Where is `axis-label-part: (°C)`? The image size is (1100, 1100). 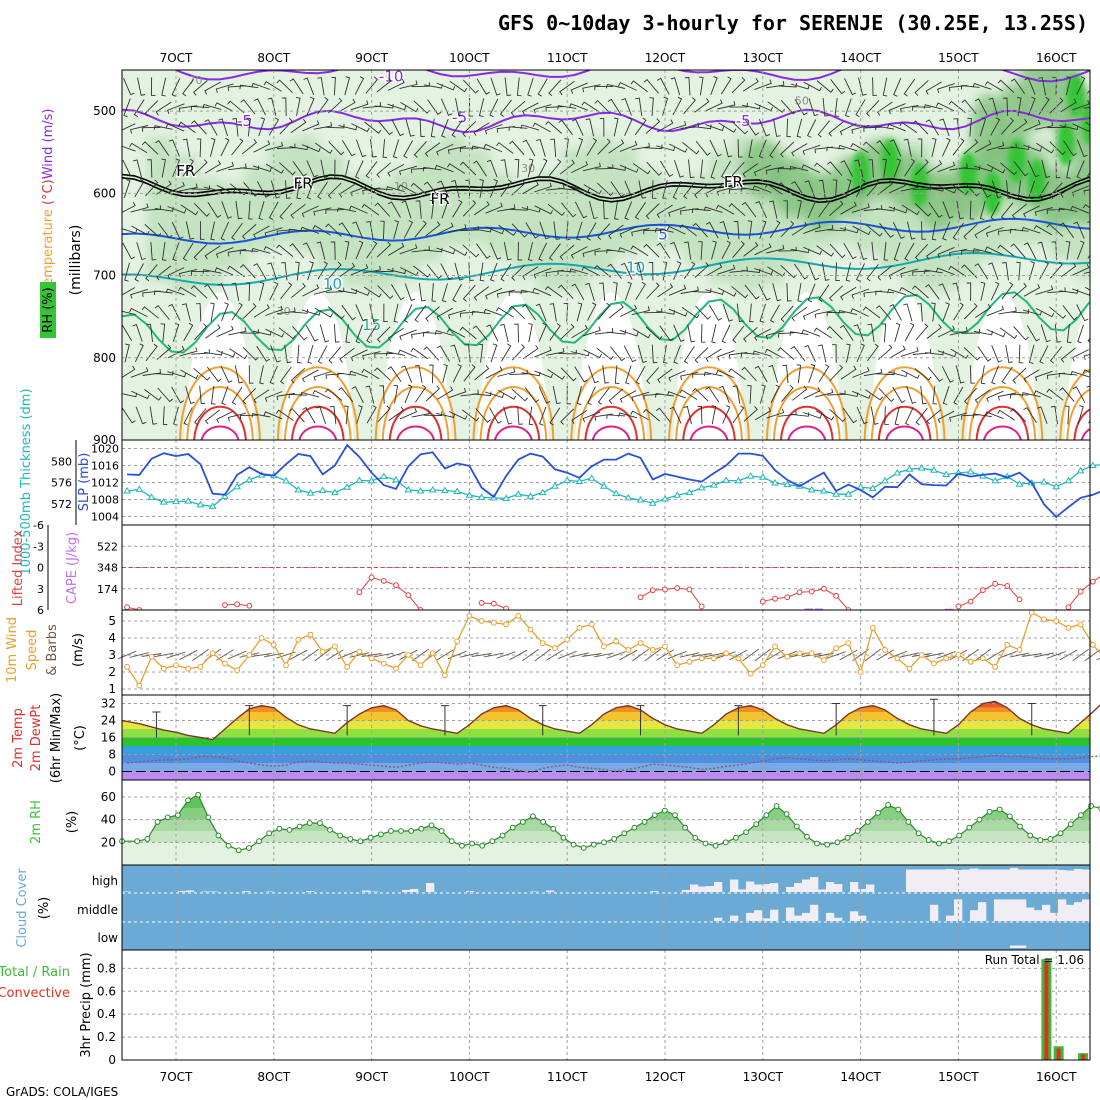
axis-label-part: (°C) is located at coordinates (80, 738).